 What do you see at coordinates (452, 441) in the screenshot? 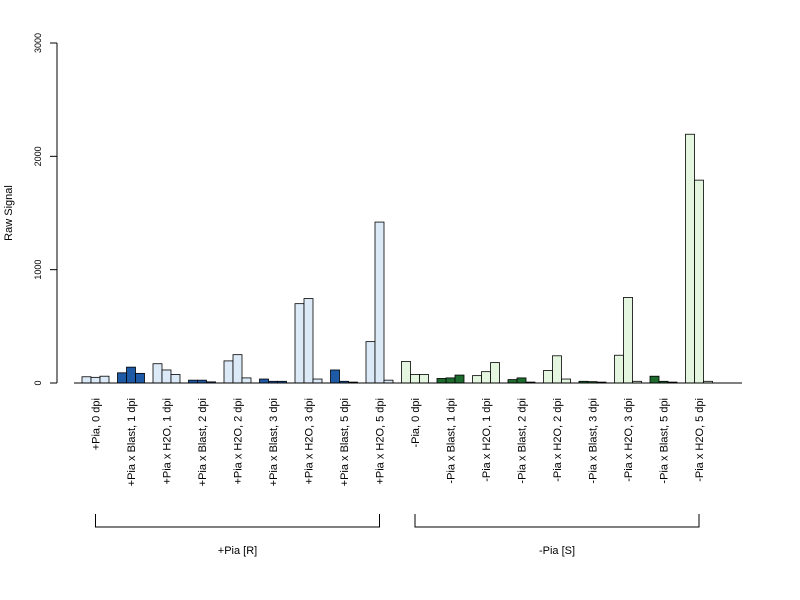
I see `category-label: -Pia x Blast, 1 dpi` at bounding box center [452, 441].